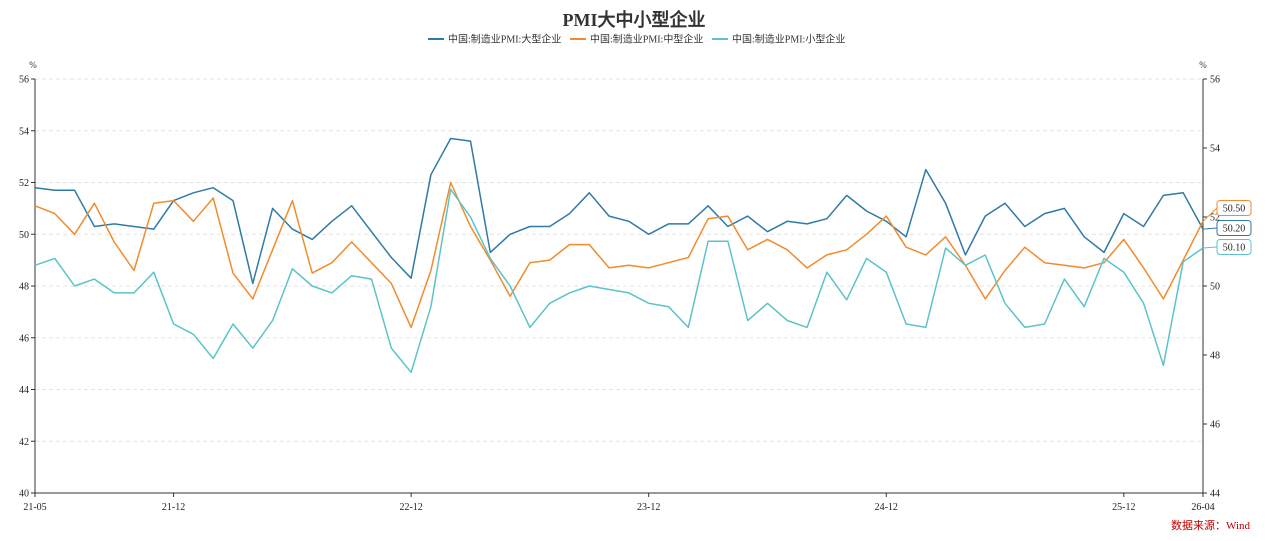 This screenshot has height=541, width=1269. I want to click on left-tick-label: 52, so click(24, 183).